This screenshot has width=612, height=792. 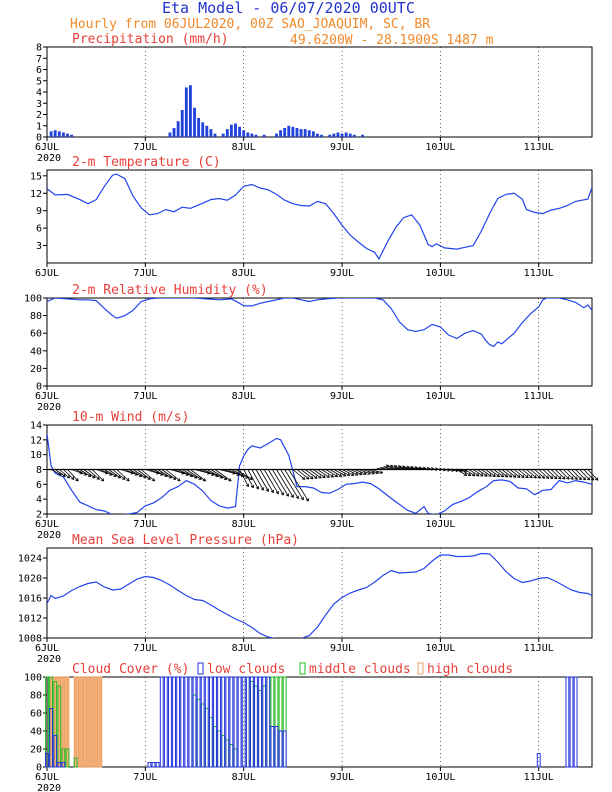 I want to click on x-tick-label: 8JUL, so click(x=244, y=396).